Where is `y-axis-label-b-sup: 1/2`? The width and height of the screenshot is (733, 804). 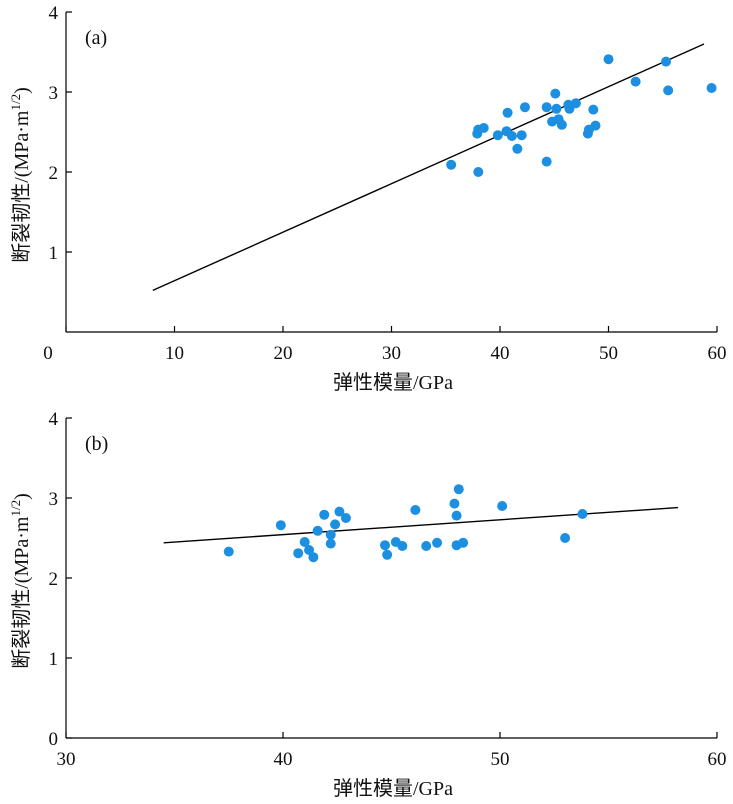 y-axis-label-b-sup: 1/2 is located at coordinates (15, 508).